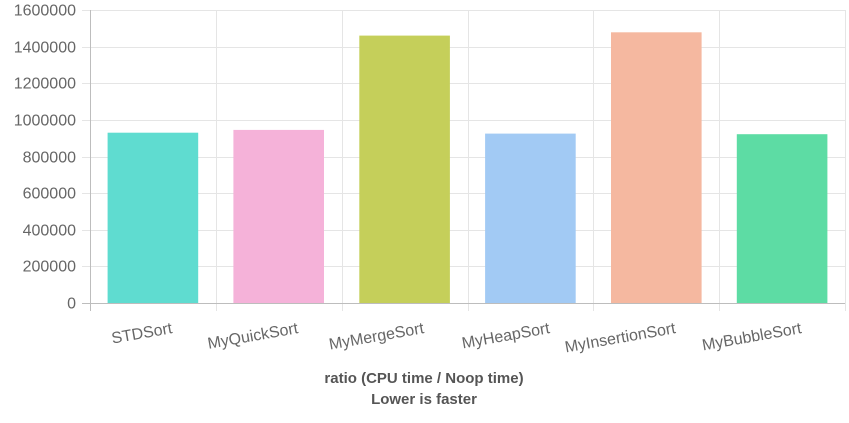 This screenshot has height=423, width=849. Describe the element at coordinates (377, 337) in the screenshot. I see `x-tick-label: MyMergeSort` at that location.